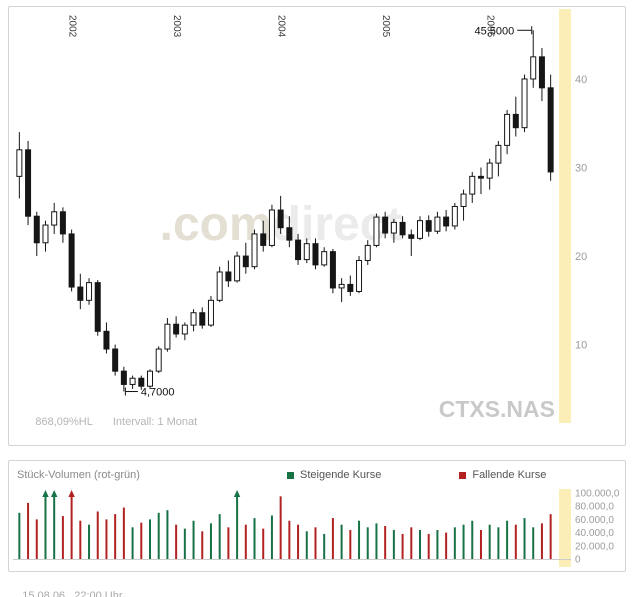 Image resolution: width=634 pixels, height=597 pixels. I want to click on volume-tick-label: 40.000,0, so click(594, 533).